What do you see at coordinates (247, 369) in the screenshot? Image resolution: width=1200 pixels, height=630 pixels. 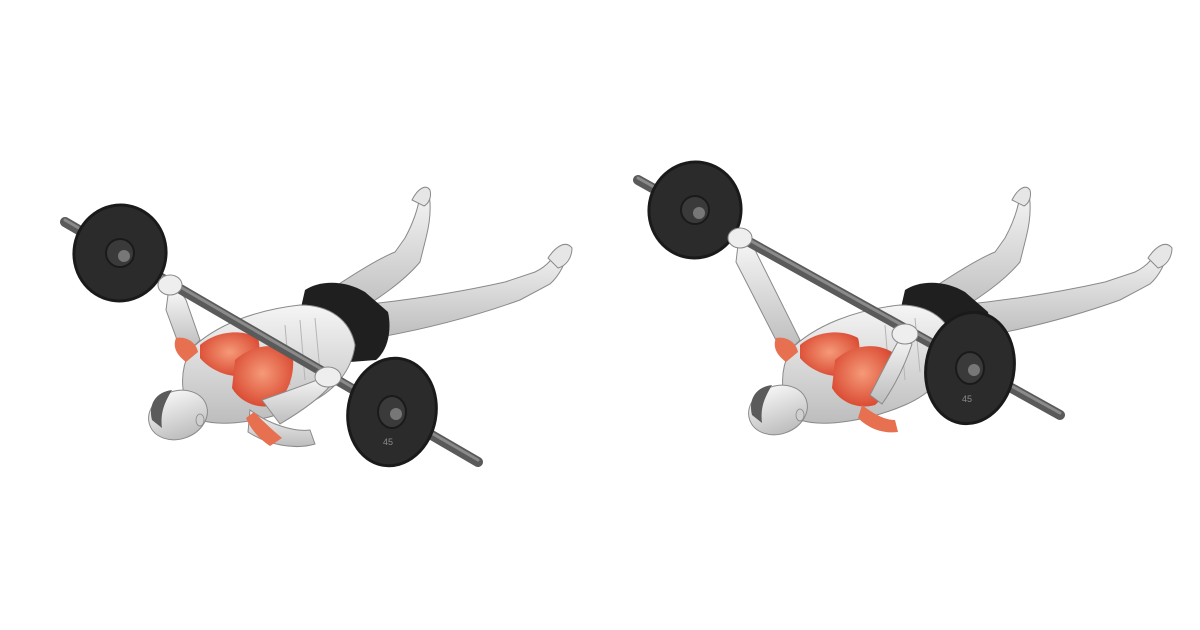 I see `chest-muscle-highlight` at bounding box center [247, 369].